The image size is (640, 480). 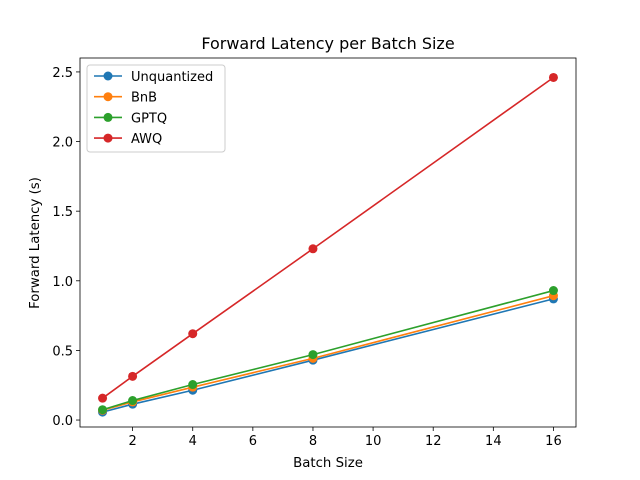 I want to click on legend-box, so click(x=156, y=108).